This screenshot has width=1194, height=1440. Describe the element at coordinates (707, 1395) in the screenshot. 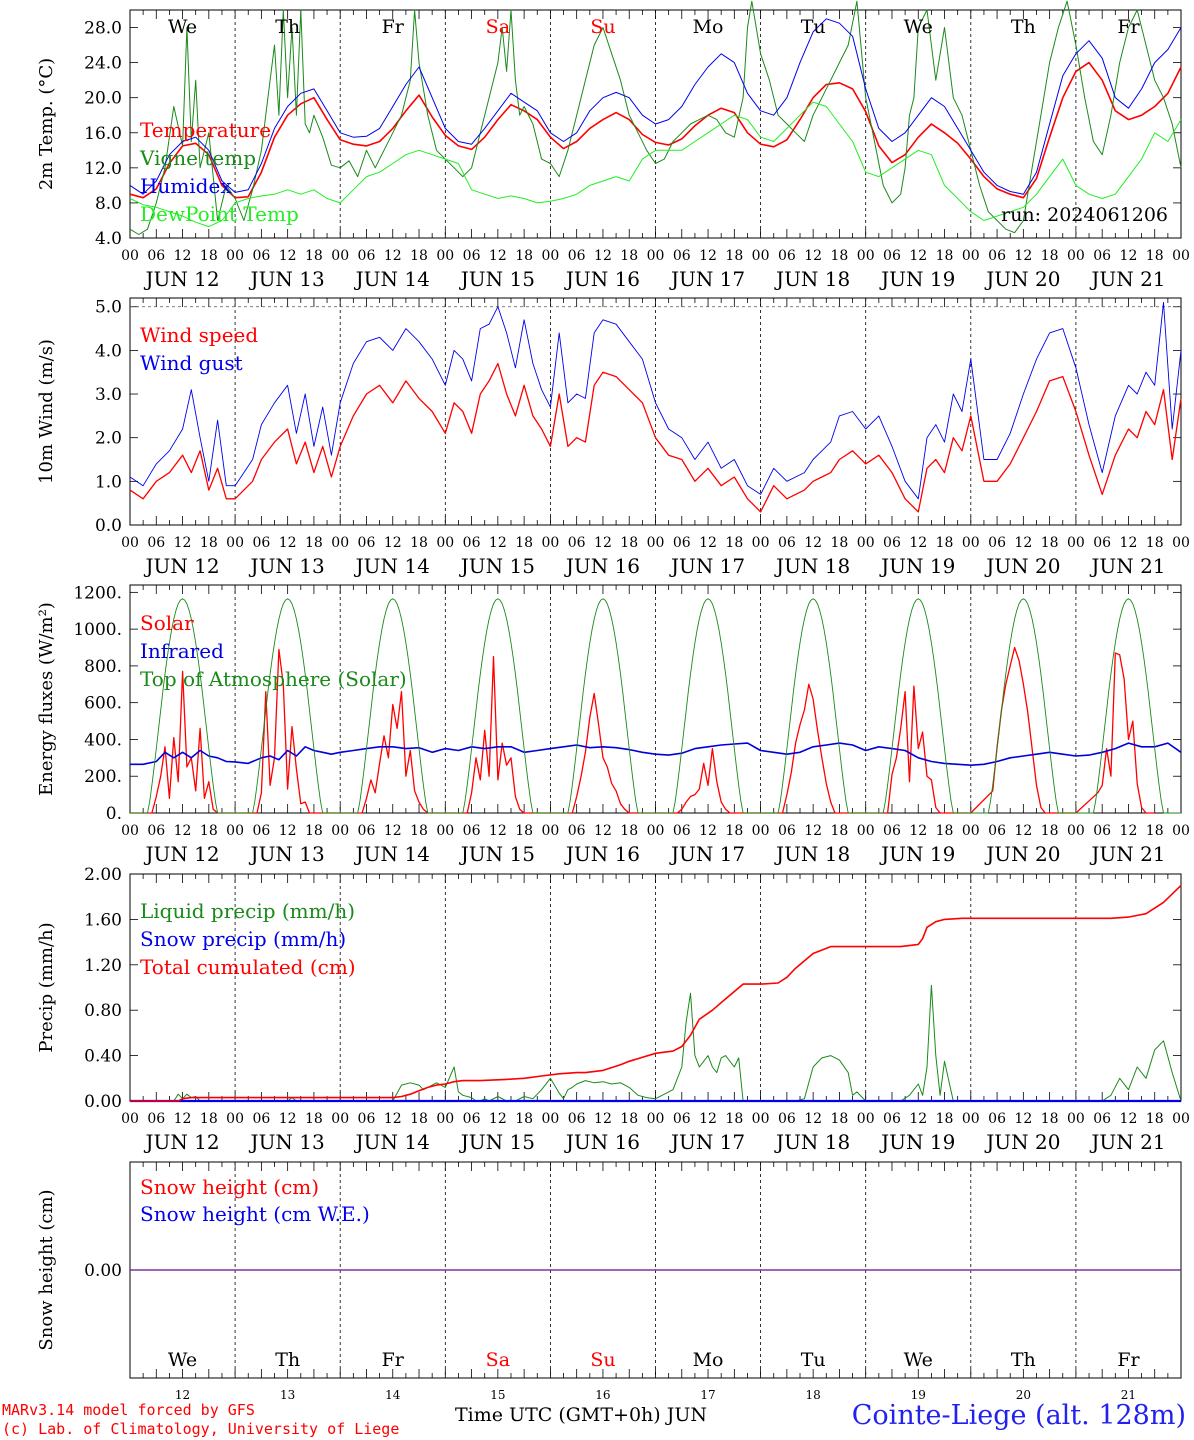

I see `day-number-label: 17` at that location.